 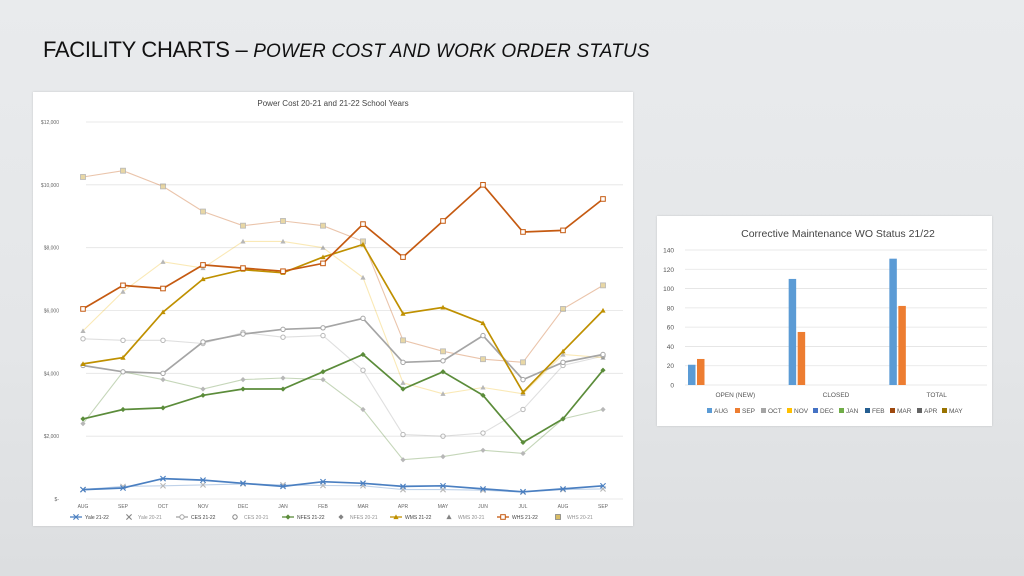 I want to click on legend-item: Yale 21-22, so click(x=89, y=517).